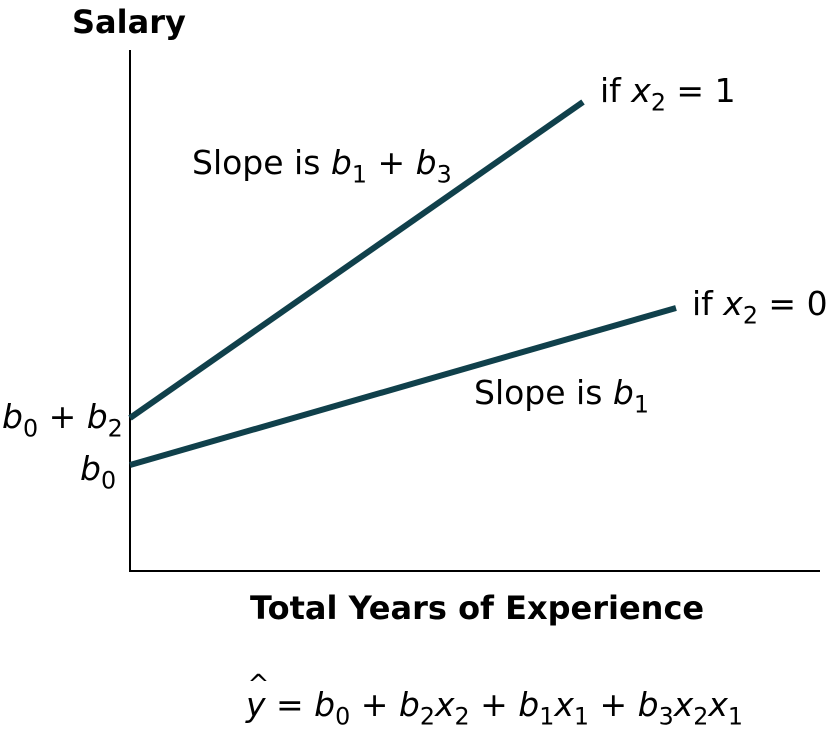 Image resolution: width=834 pixels, height=748 pixels. I want to click on intercept-label-upper: b0 + b2, so click(62, 418).